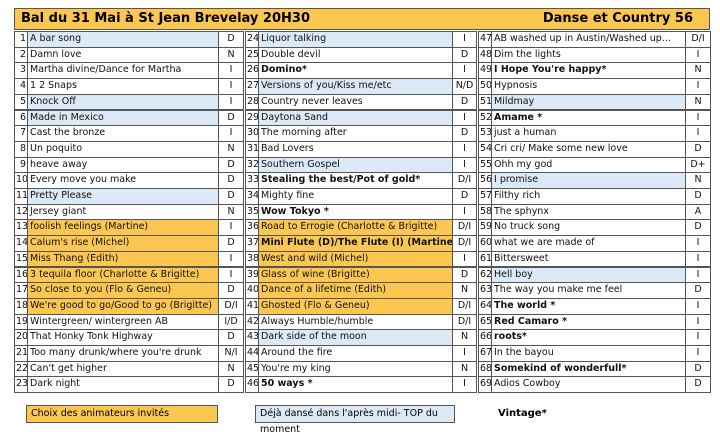 This screenshot has height=438, width=720. Describe the element at coordinates (252, 102) in the screenshot. I see `row-number: 28` at that location.